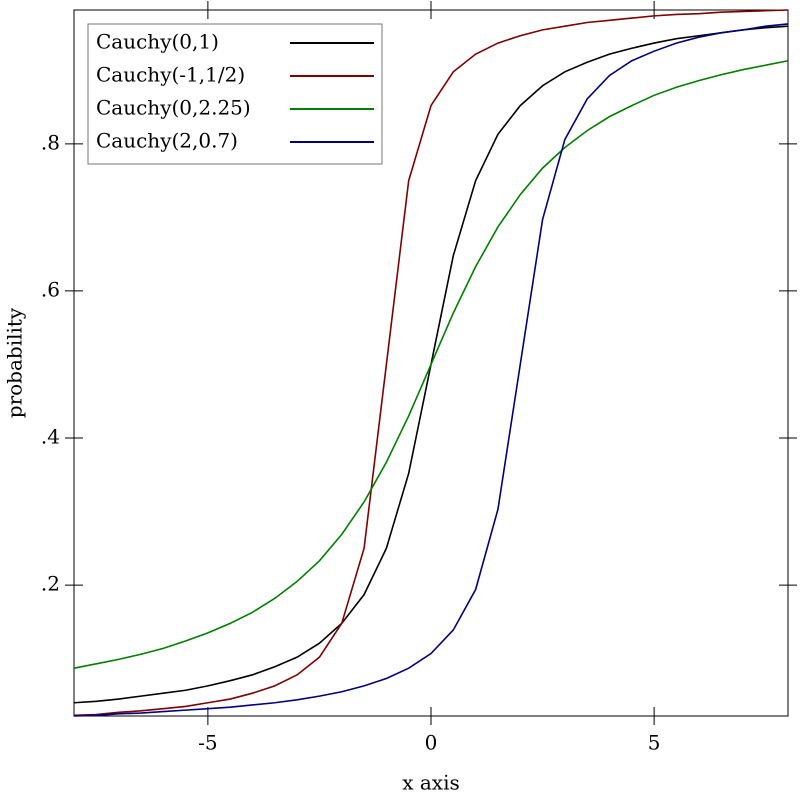  What do you see at coordinates (157, 42) in the screenshot?
I see `legend-label: Cauchy(0,1)` at bounding box center [157, 42].